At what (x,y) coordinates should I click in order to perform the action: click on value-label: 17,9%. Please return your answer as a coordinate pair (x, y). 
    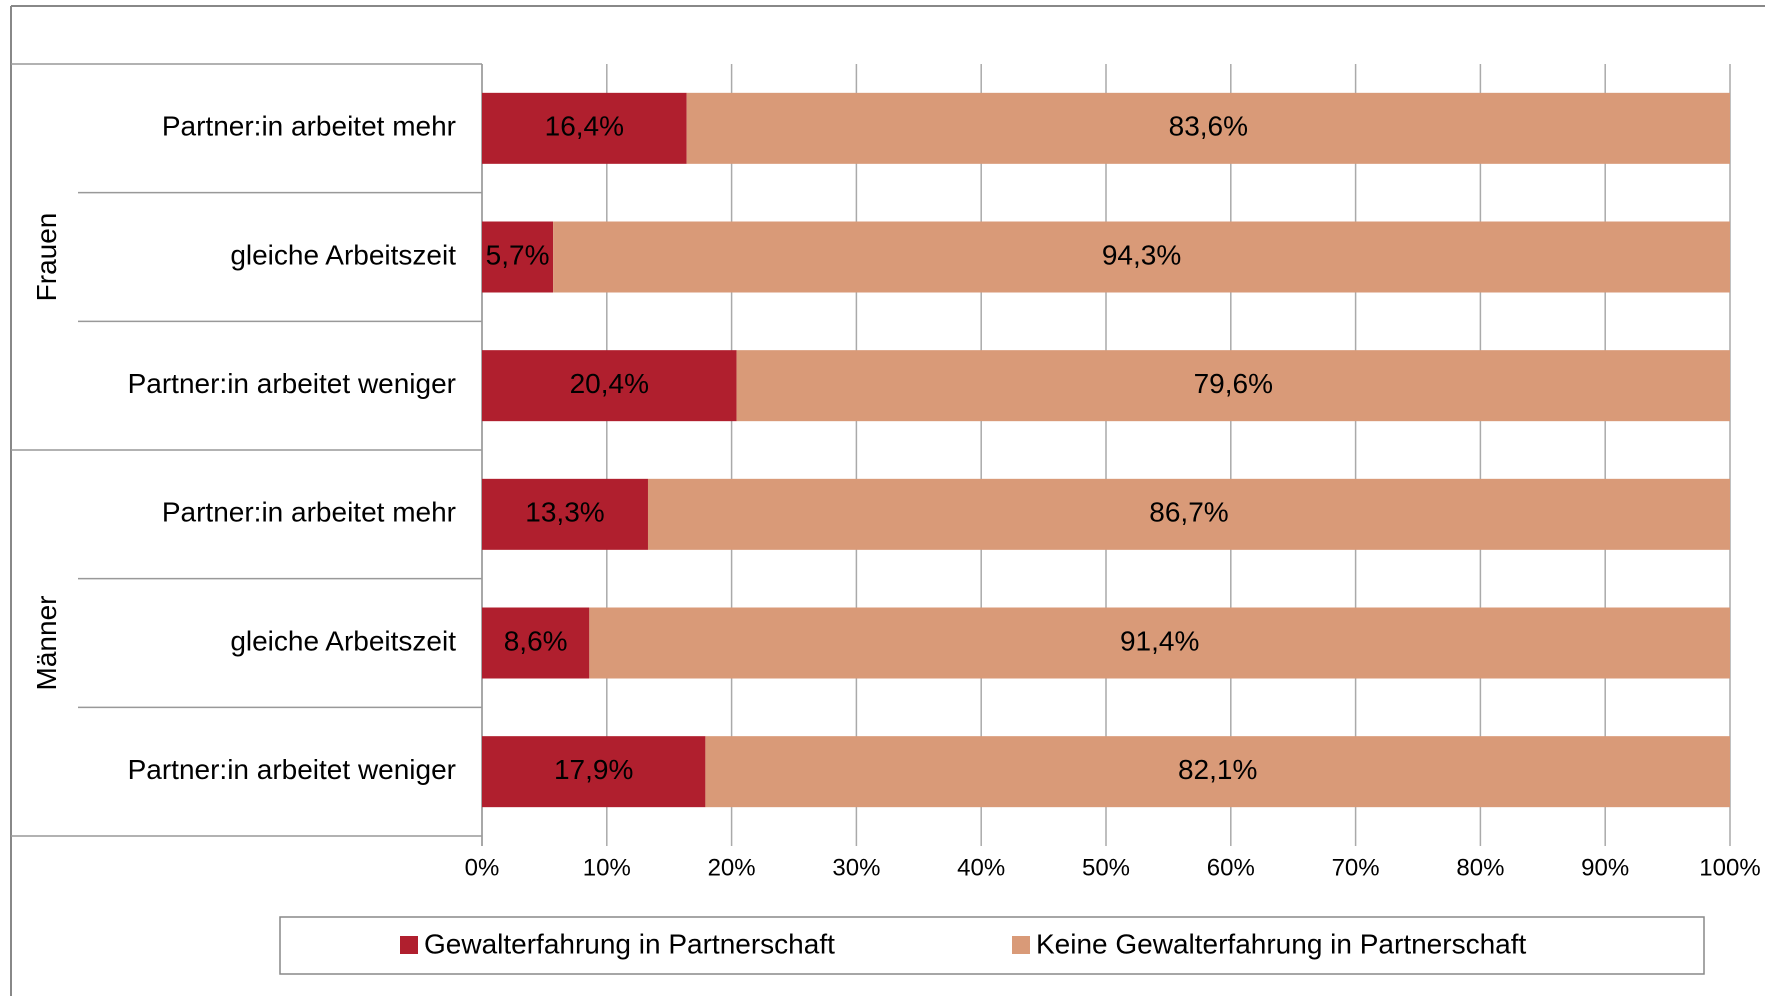
    Looking at the image, I should click on (593, 769).